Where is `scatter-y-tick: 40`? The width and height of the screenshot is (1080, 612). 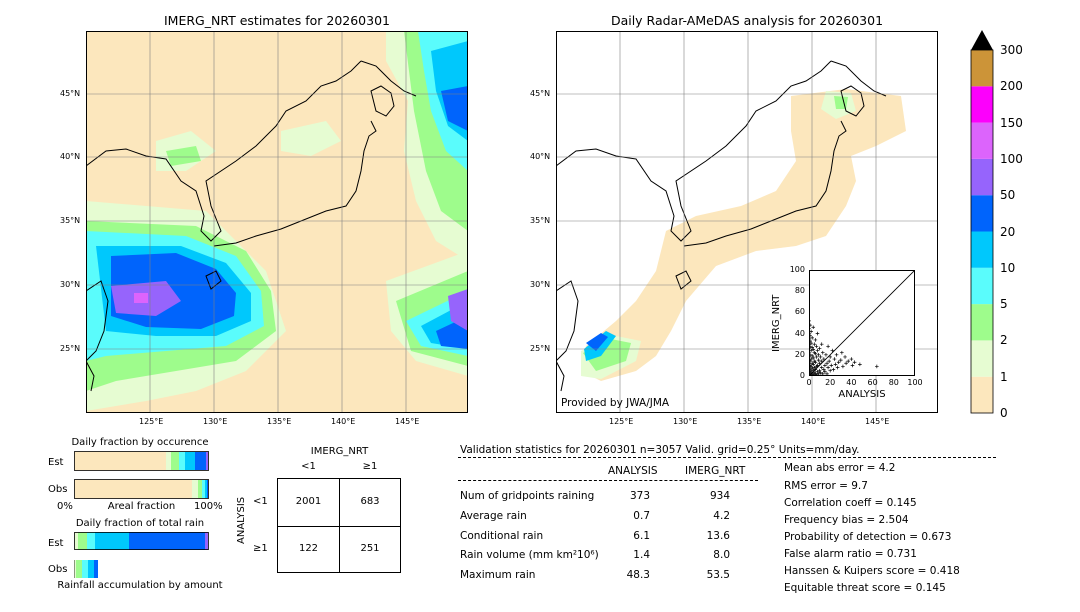 scatter-y-tick: 40 is located at coordinates (799, 333).